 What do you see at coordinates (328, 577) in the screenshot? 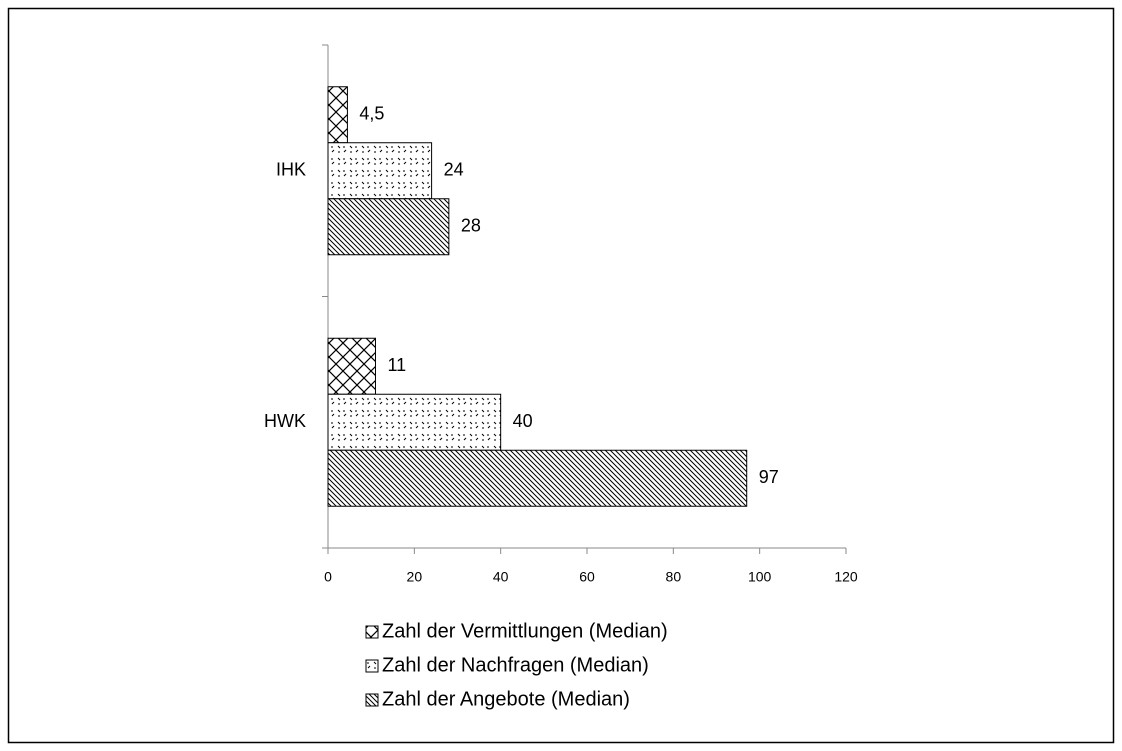
I see `x-tick-label: 0` at bounding box center [328, 577].